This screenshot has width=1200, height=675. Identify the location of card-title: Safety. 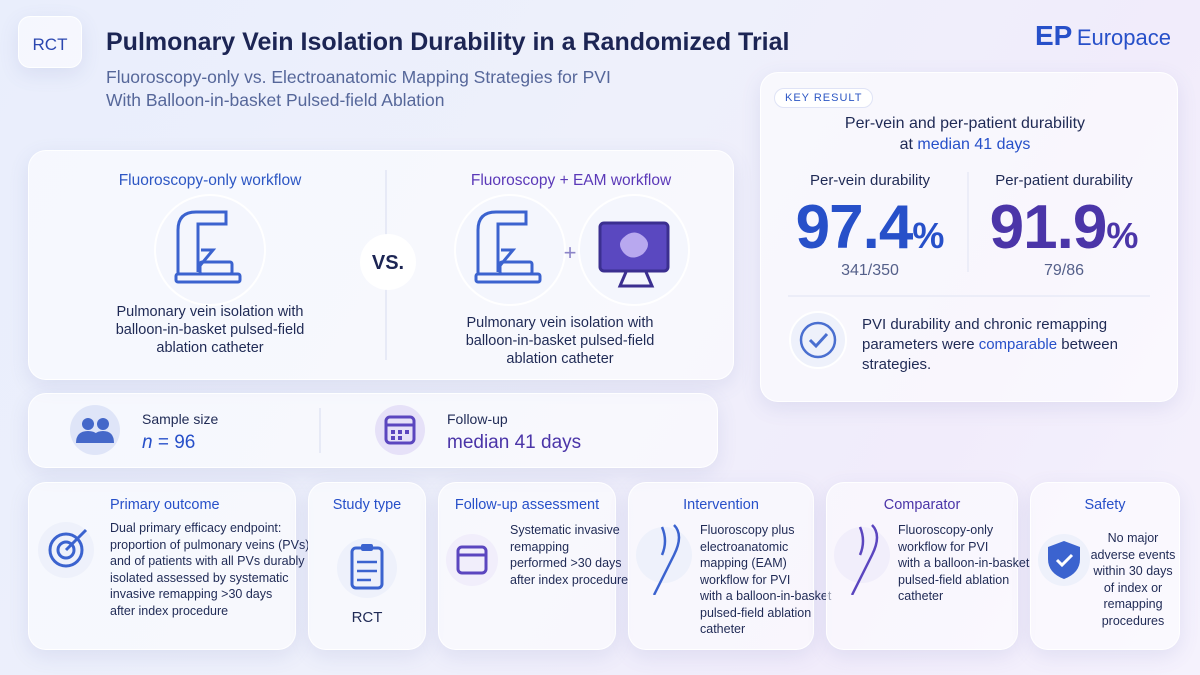
(1105, 505).